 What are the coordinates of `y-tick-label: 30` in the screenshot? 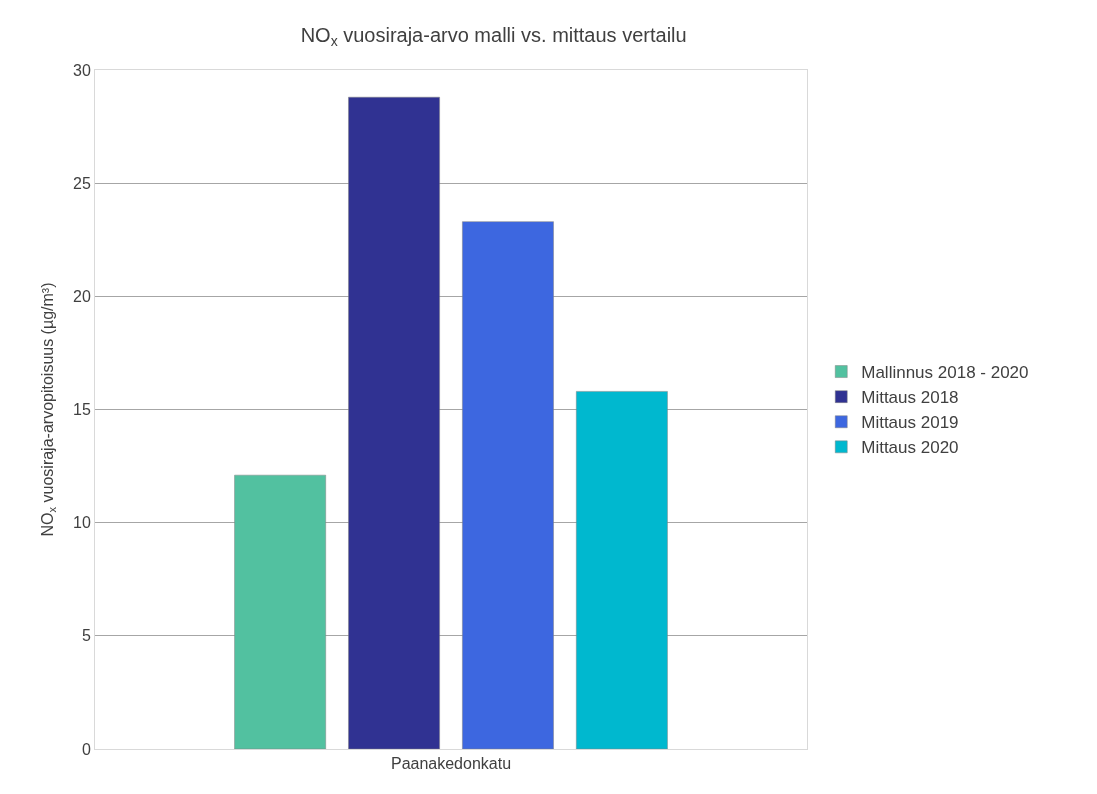 It's located at (82, 70).